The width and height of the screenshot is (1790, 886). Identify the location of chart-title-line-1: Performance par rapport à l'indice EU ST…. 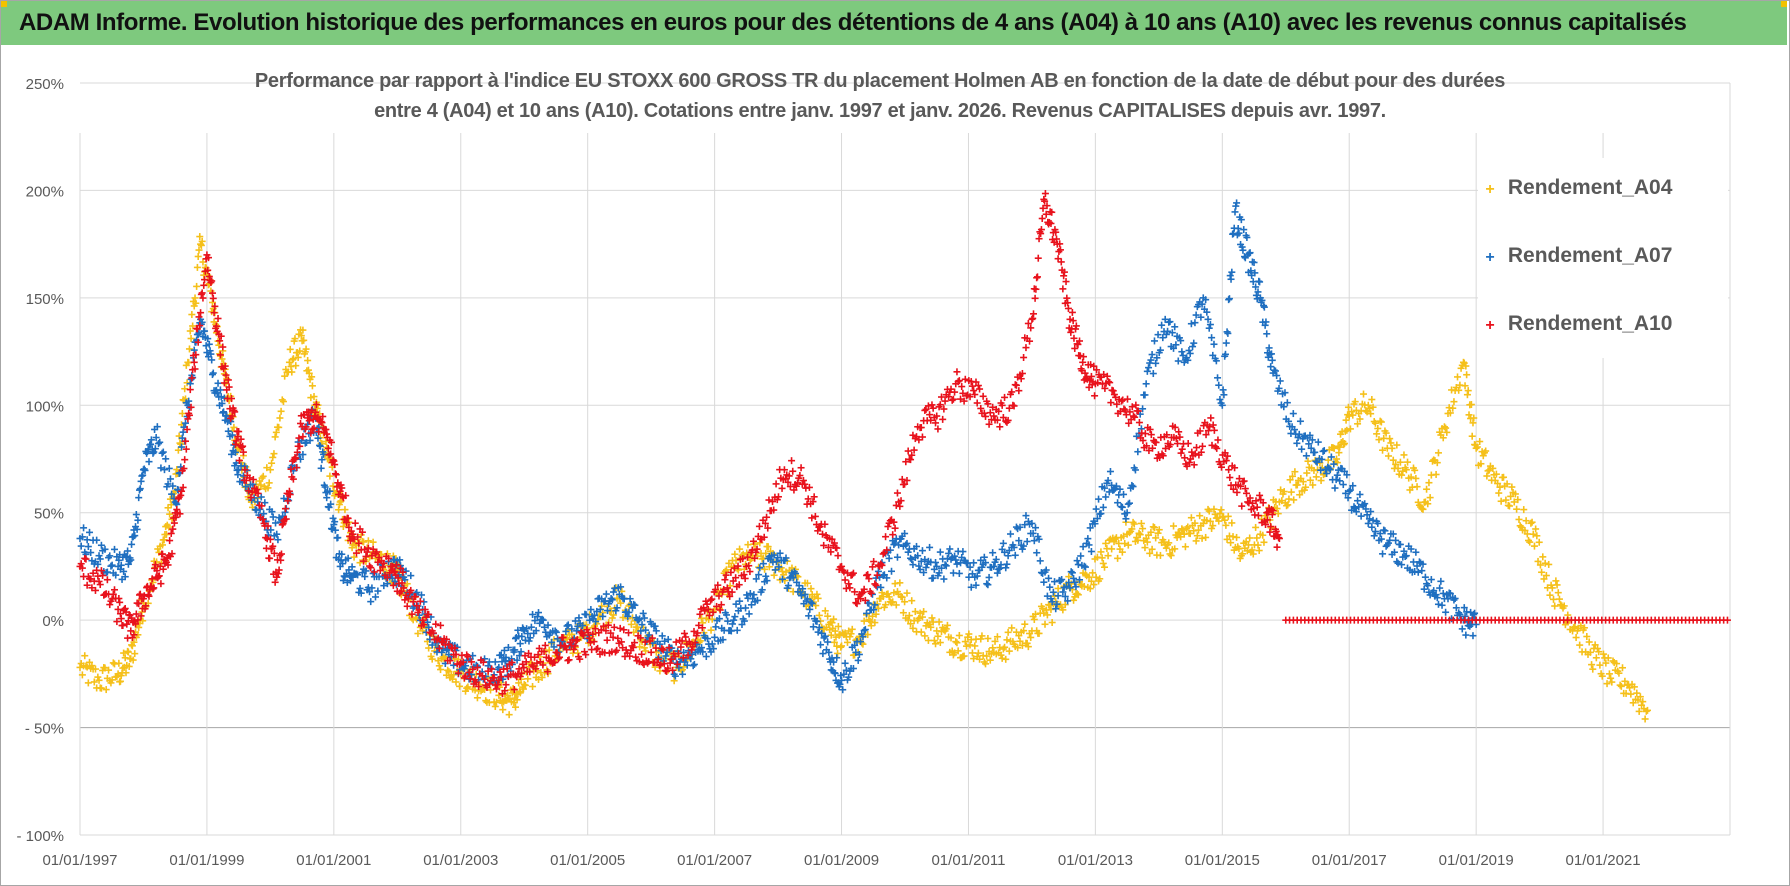
(880, 81).